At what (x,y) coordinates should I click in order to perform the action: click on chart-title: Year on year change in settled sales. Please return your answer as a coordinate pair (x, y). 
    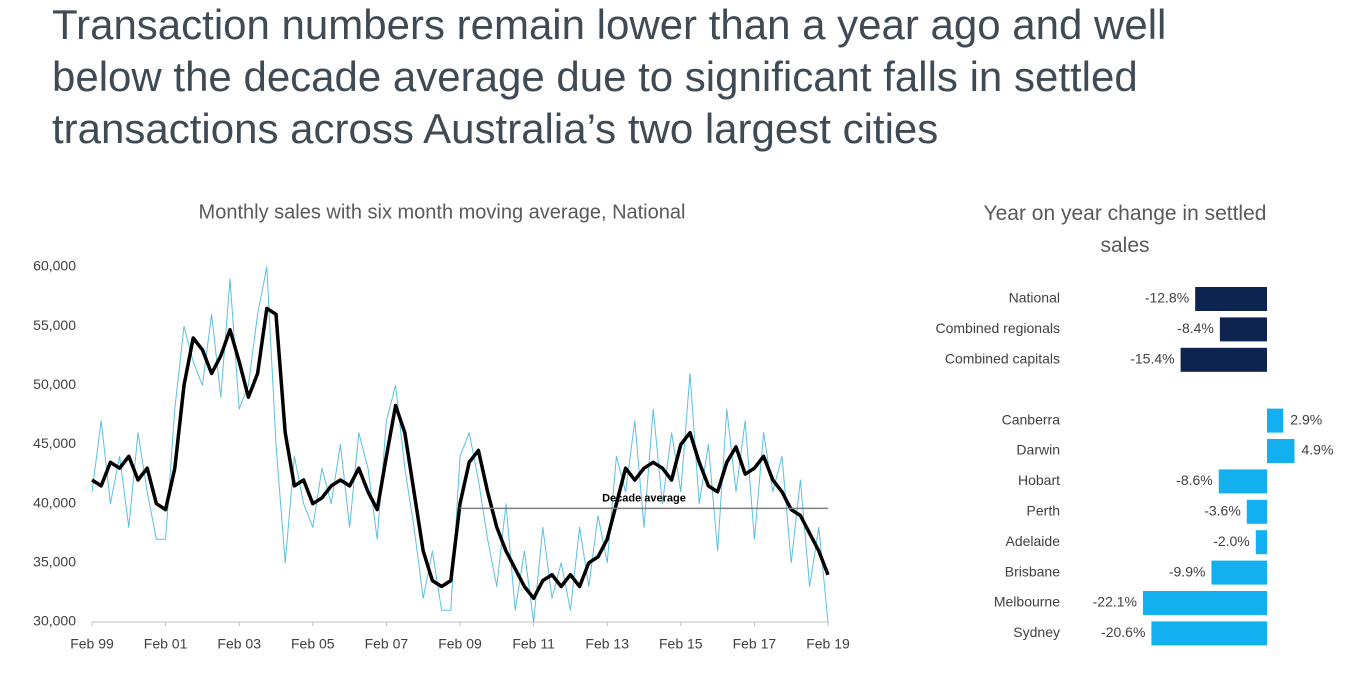
    Looking at the image, I should click on (1125, 229).